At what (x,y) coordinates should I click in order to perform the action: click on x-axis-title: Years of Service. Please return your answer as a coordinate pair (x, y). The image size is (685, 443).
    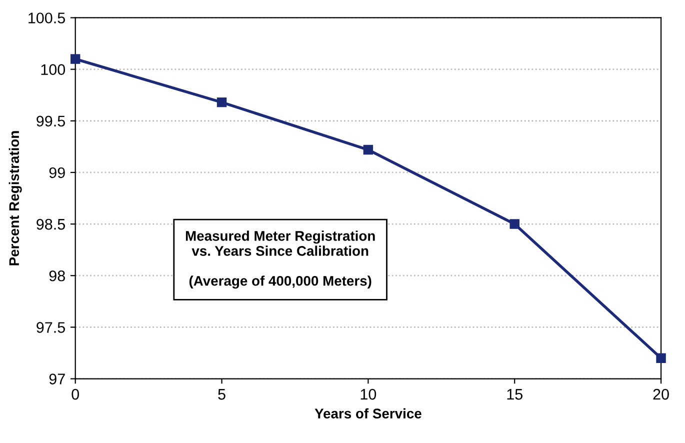
    Looking at the image, I should click on (368, 413).